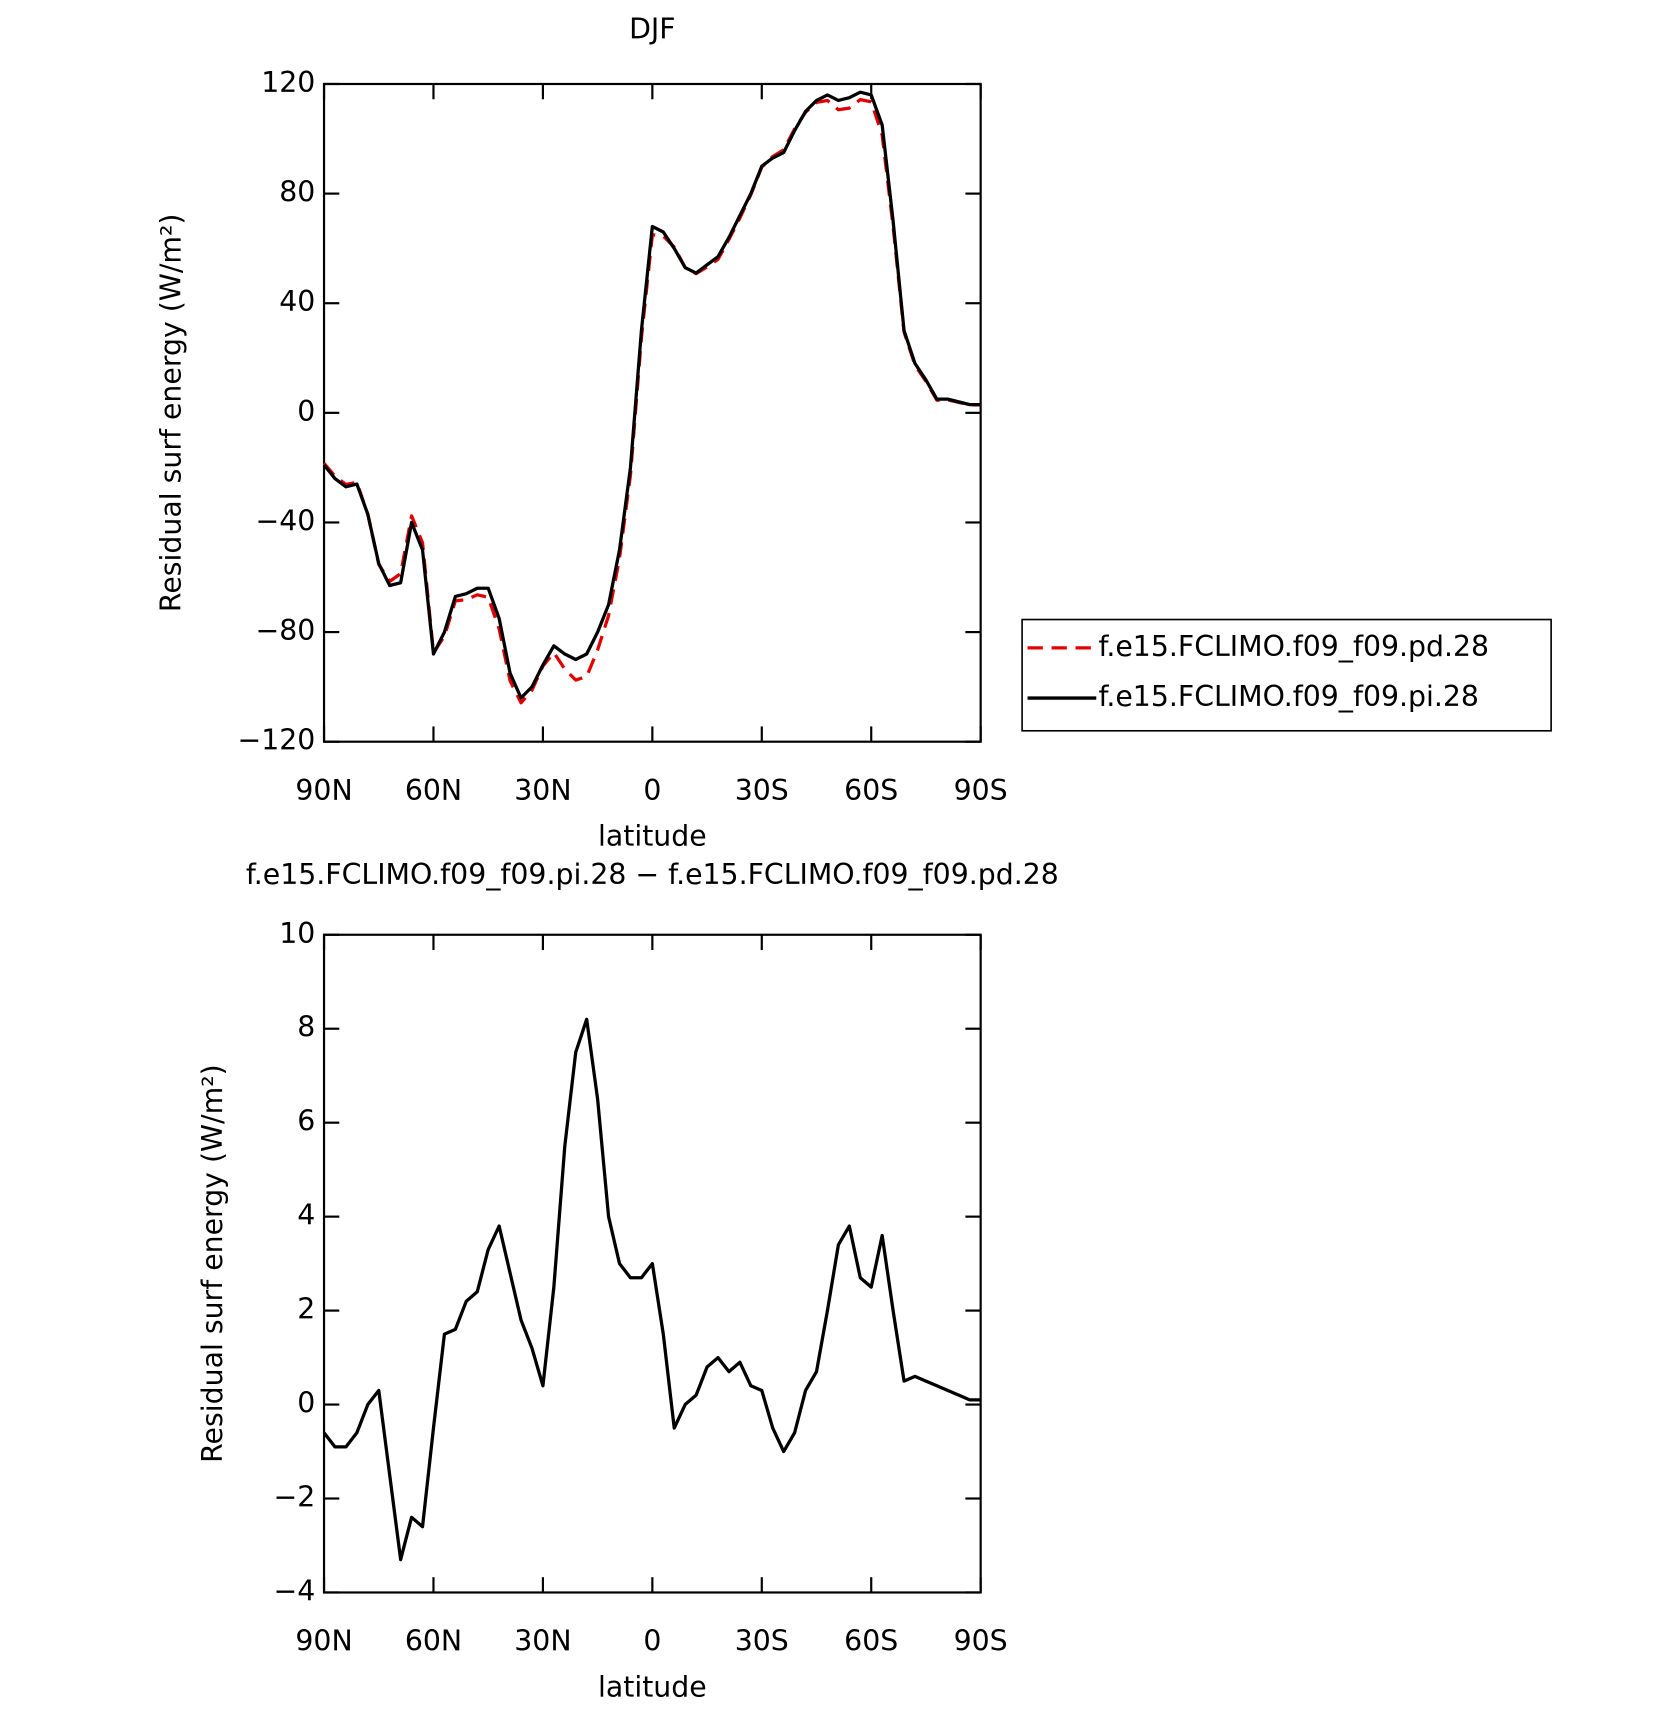 The image size is (1669, 1719). Describe the element at coordinates (1293, 646) in the screenshot. I see `legend-label: f.e15.FCLIMO.f09_f09.pd.28` at that location.